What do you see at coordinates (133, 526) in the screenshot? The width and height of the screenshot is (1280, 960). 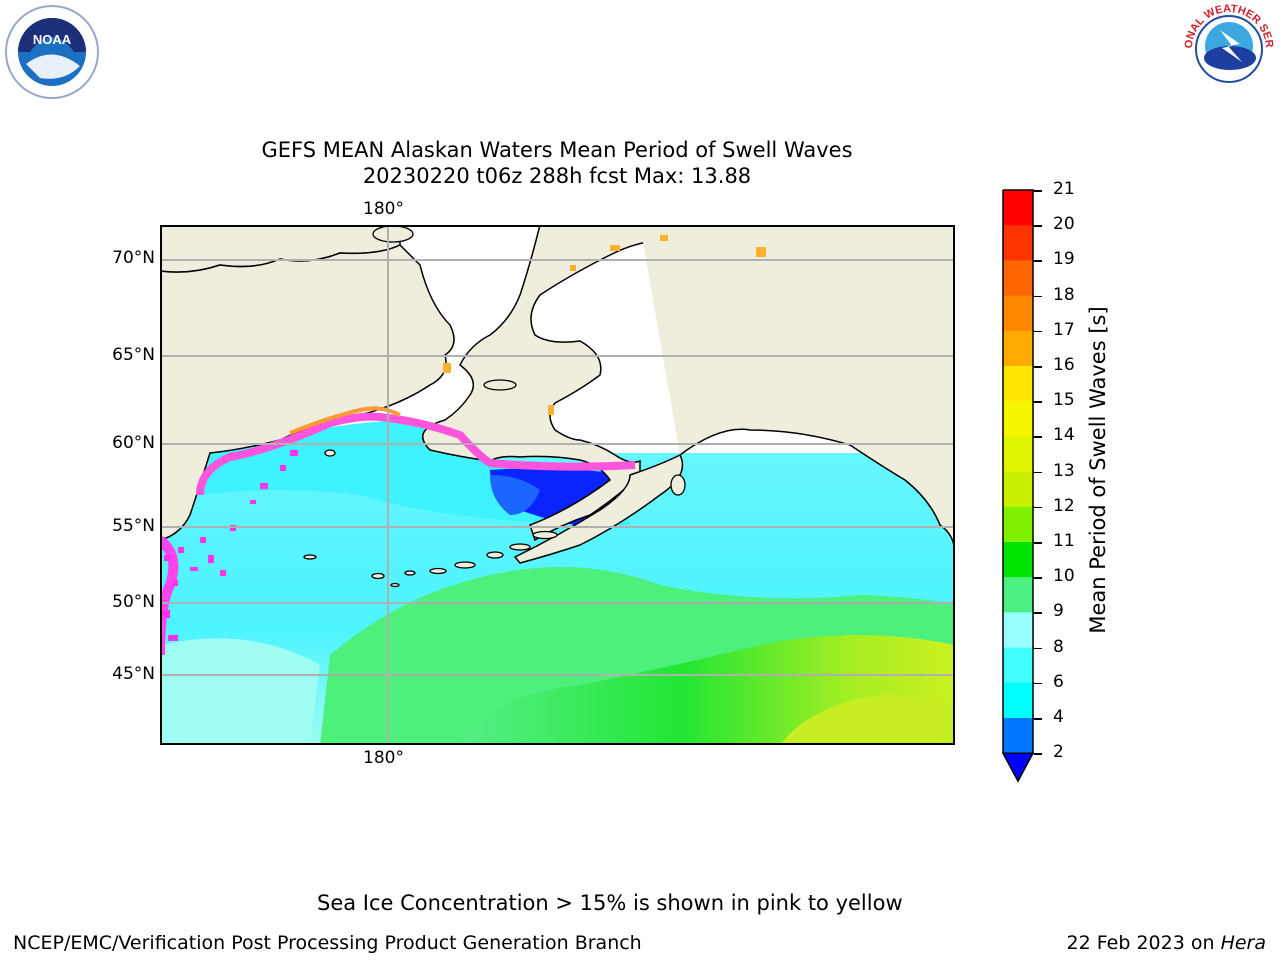 I see `lat-label-55: 55°N` at bounding box center [133, 526].